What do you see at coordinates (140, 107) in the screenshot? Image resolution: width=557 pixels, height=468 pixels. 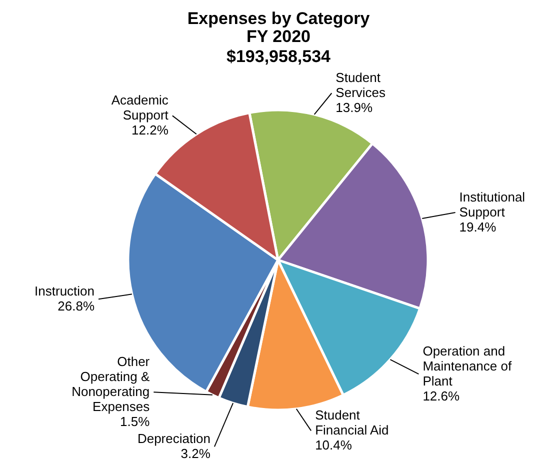 I see `slice-label: Academic Support` at bounding box center [140, 107].